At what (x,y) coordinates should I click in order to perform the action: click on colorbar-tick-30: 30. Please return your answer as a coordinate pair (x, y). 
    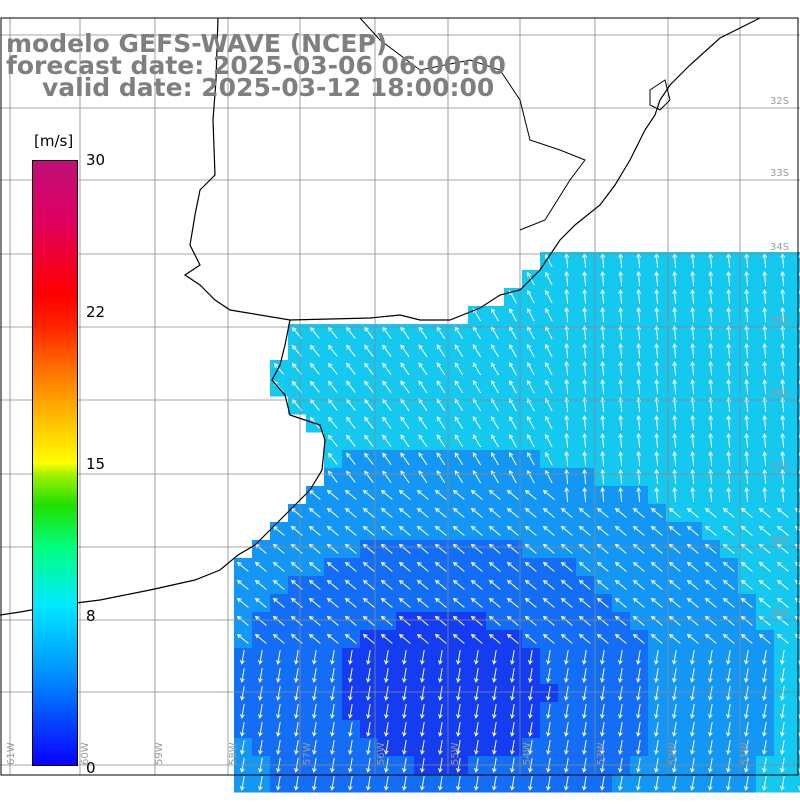
    Looking at the image, I should click on (95, 160).